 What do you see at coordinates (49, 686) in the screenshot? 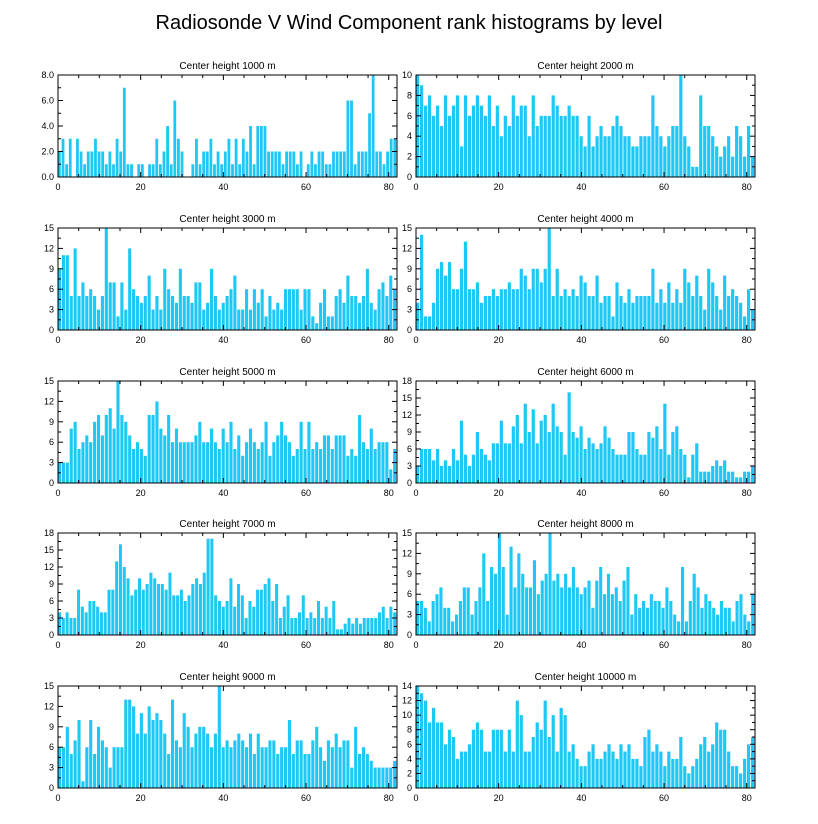
I see `y-tick-label: 15` at bounding box center [49, 686].